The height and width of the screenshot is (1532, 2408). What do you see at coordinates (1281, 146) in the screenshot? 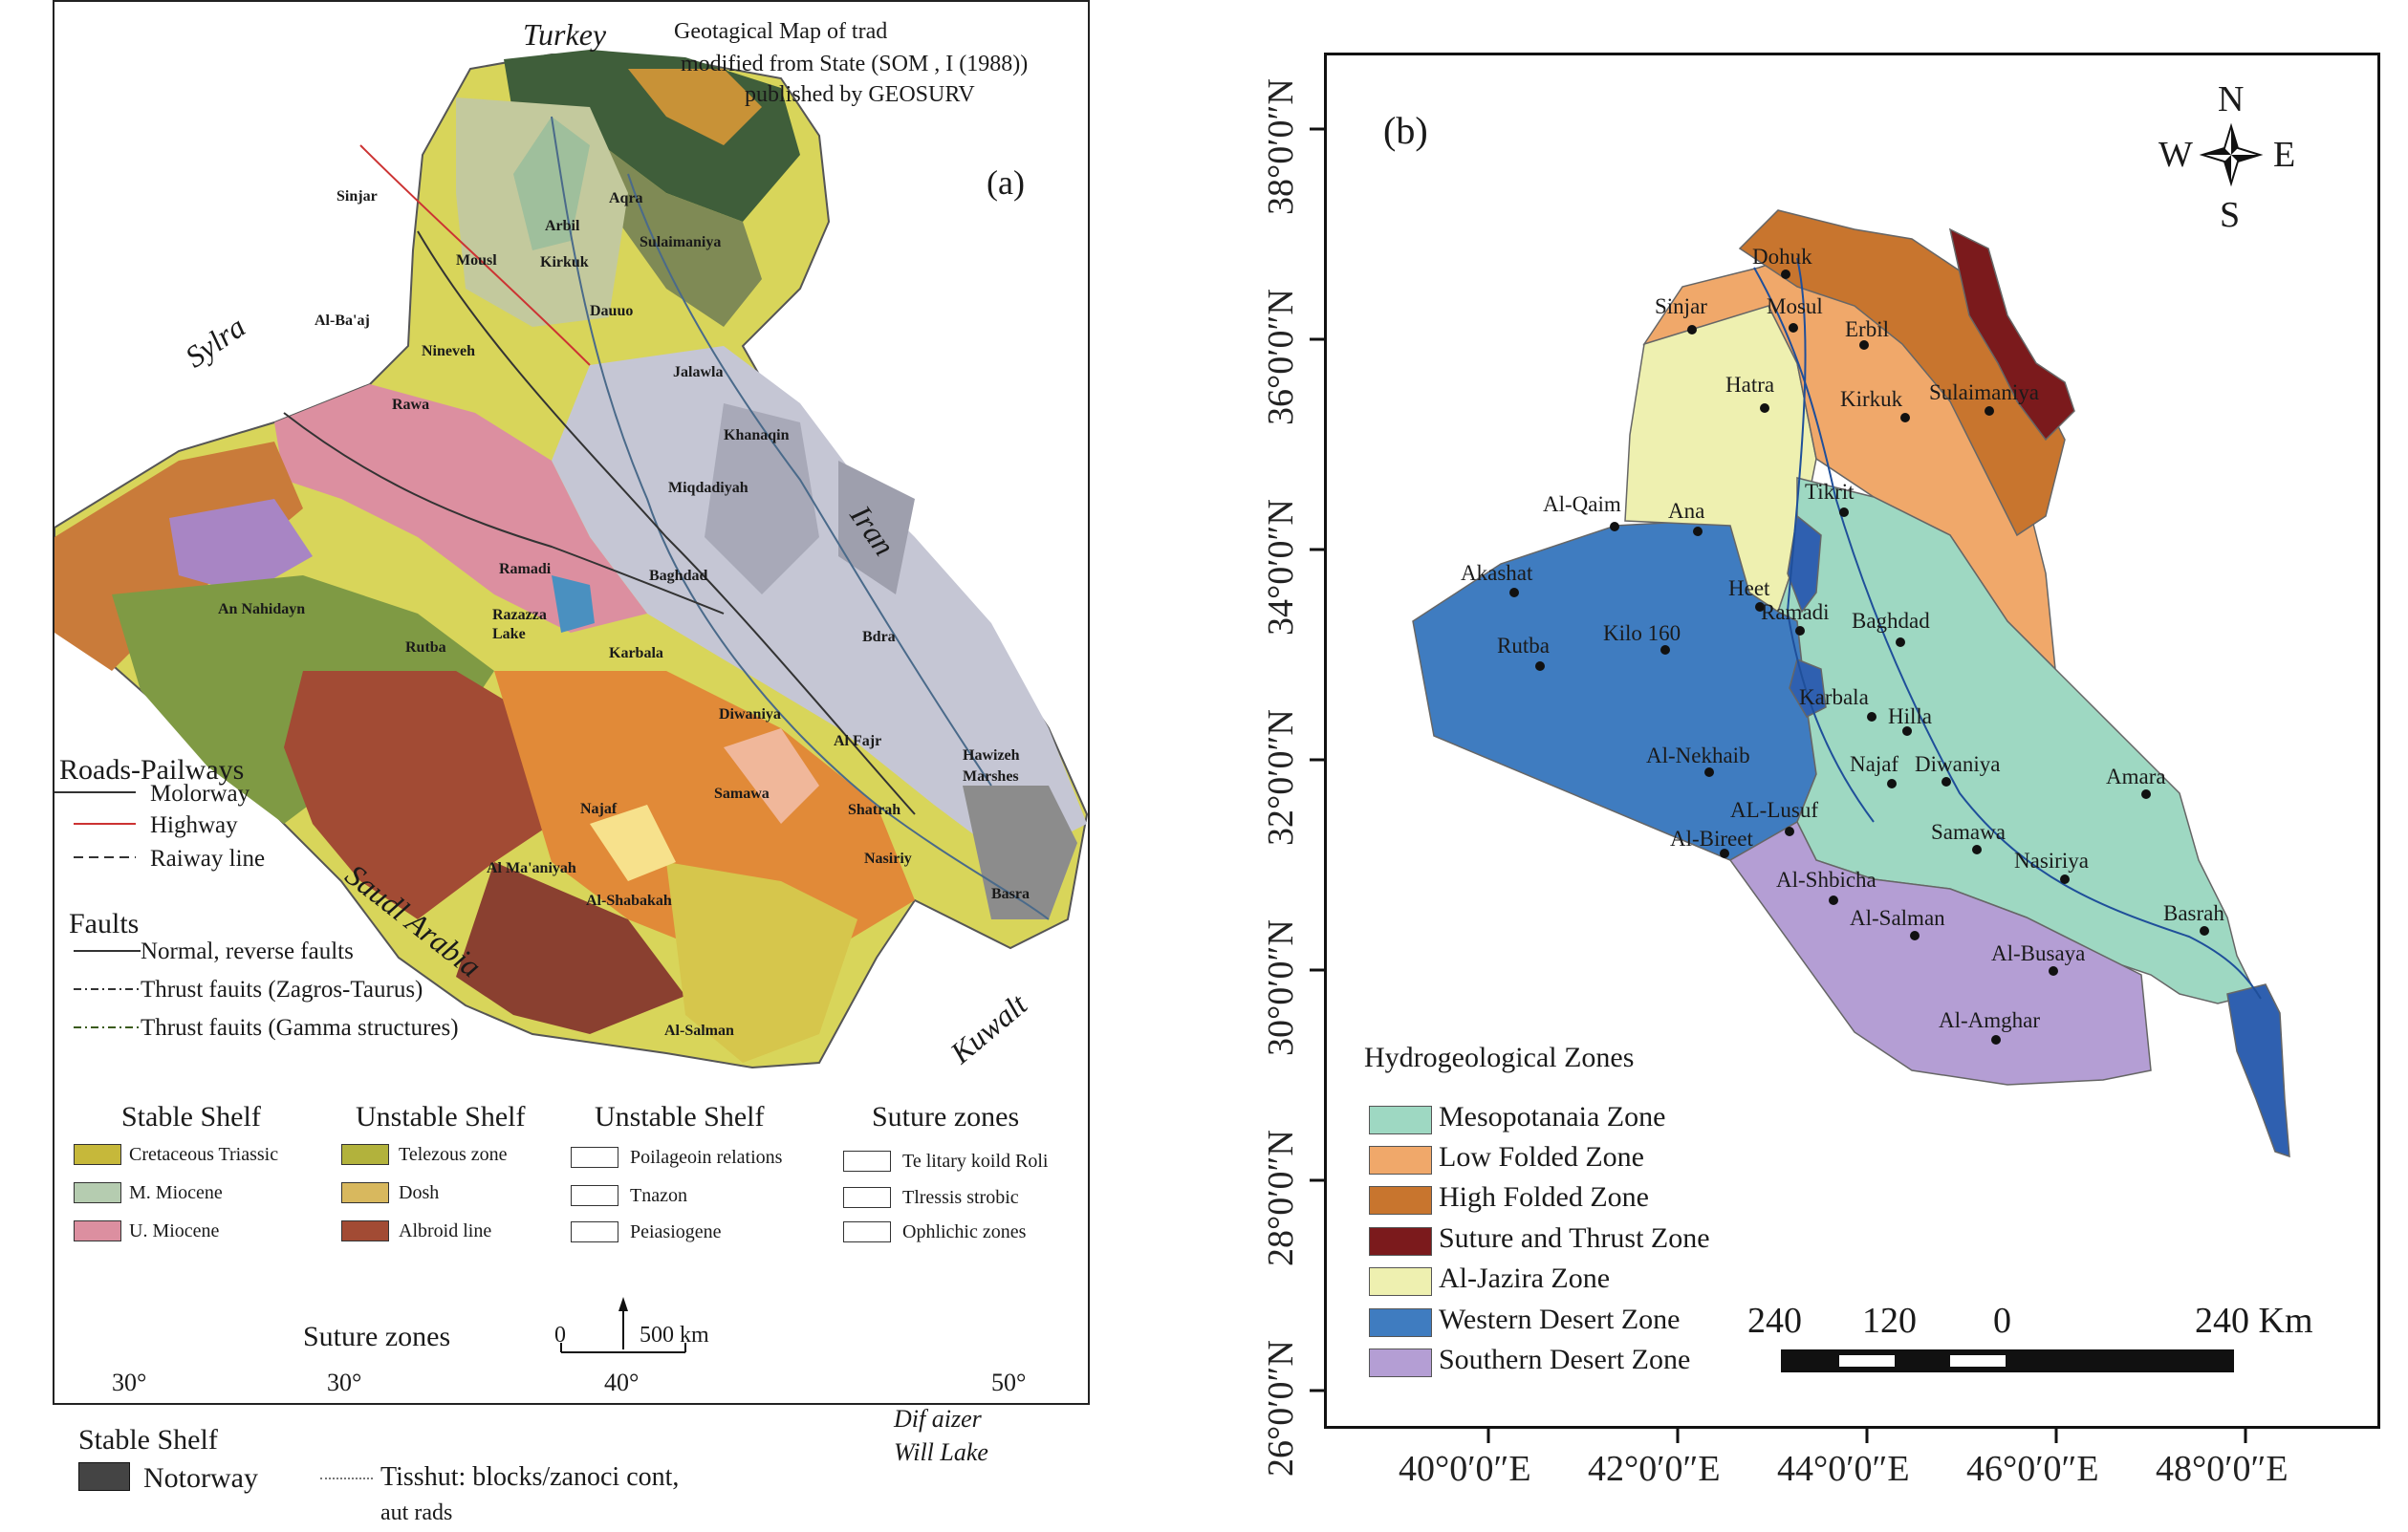
I see `lat-tick-38: 38°0′0″N` at bounding box center [1281, 146].